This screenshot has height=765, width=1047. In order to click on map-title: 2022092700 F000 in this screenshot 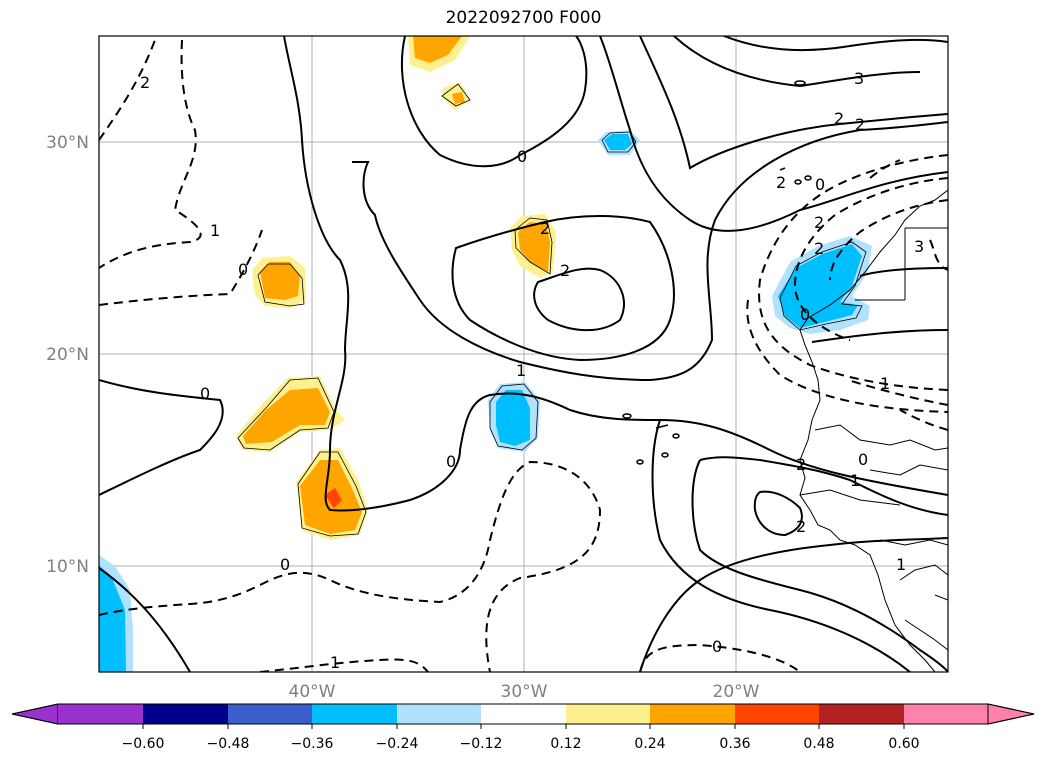, I will do `click(523, 18)`.